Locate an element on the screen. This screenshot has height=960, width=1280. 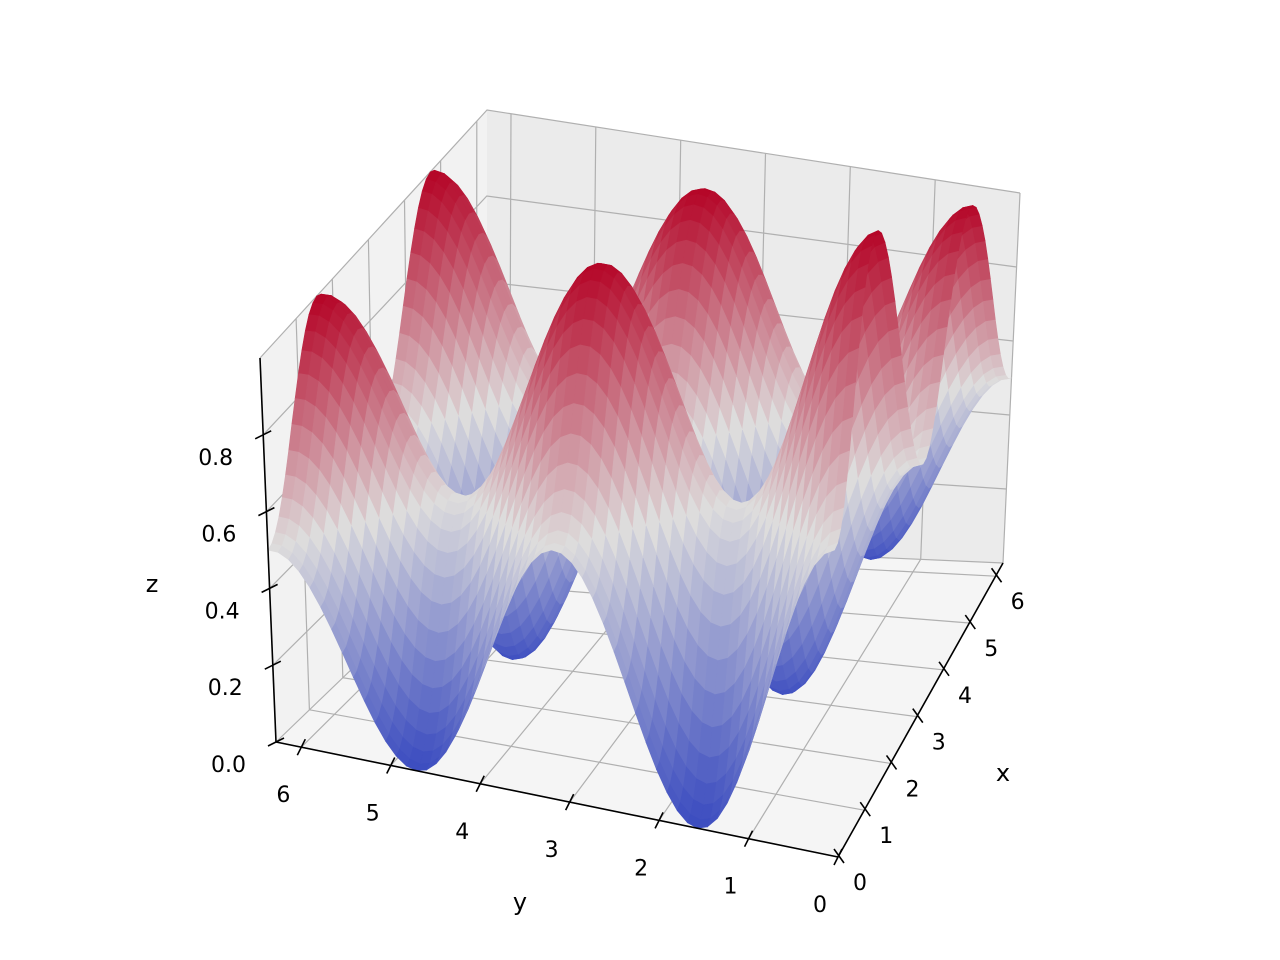
x-tick-label: 4 is located at coordinates (965, 696).